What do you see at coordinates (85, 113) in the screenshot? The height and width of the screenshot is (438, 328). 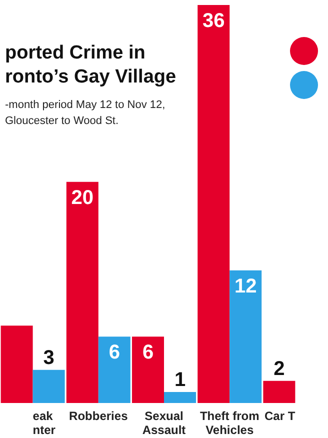 I see `text: -month period May 12 to Nov 12, Gloucester to Wood St.` at bounding box center [85, 113].